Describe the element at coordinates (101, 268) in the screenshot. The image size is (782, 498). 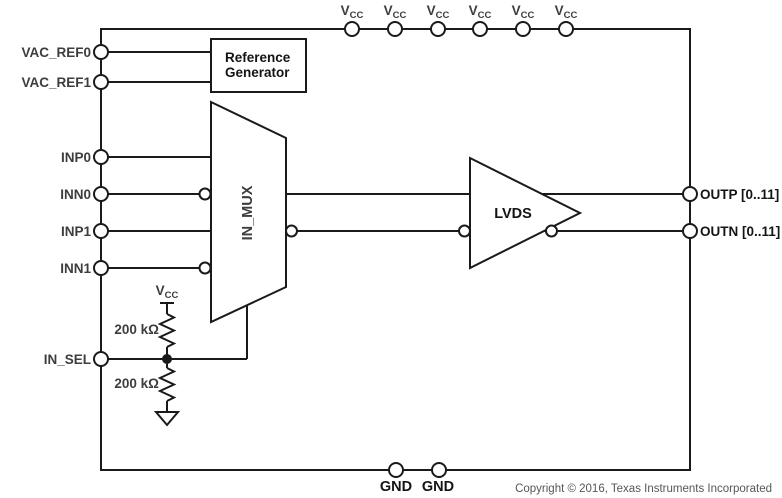
I see `inn1-pin` at that location.